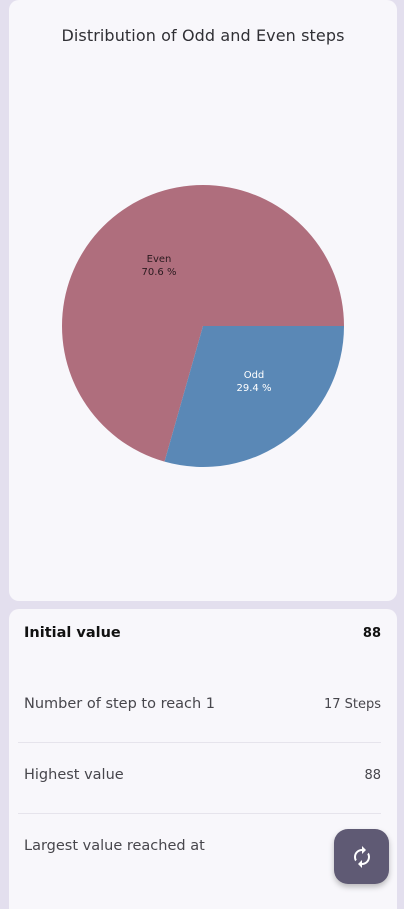 Image resolution: width=404 pixels, height=909 pixels. I want to click on refresh-button, so click(361, 856).